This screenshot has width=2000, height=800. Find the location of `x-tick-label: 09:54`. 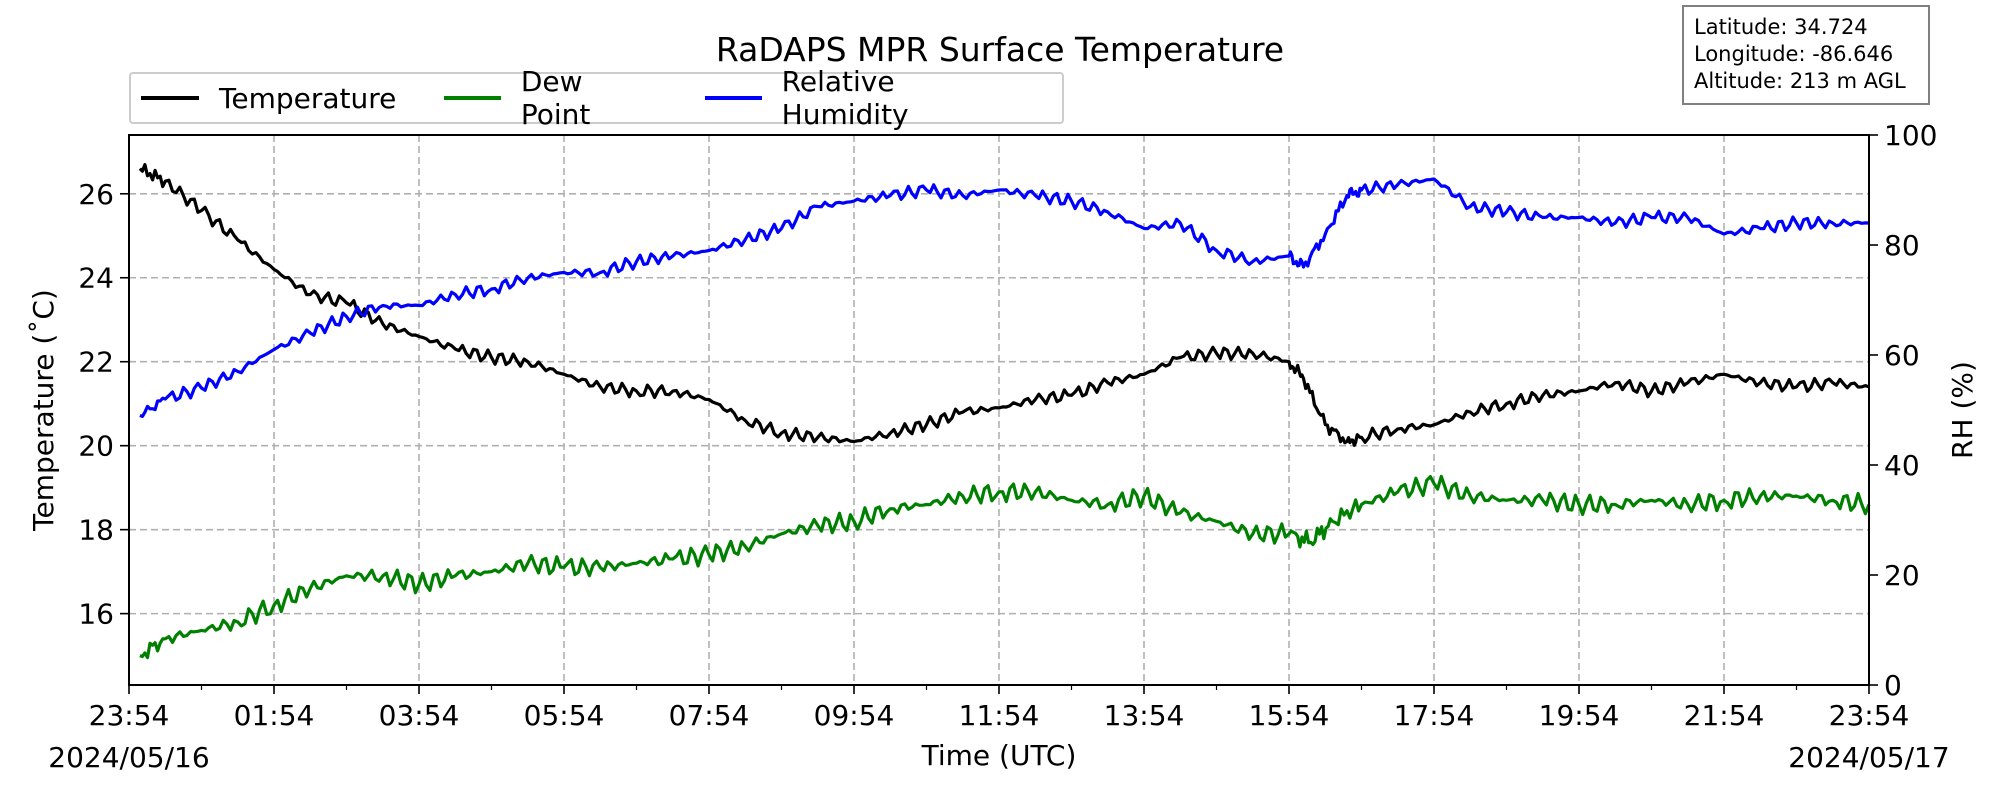

x-tick-label: 09:54 is located at coordinates (854, 715).